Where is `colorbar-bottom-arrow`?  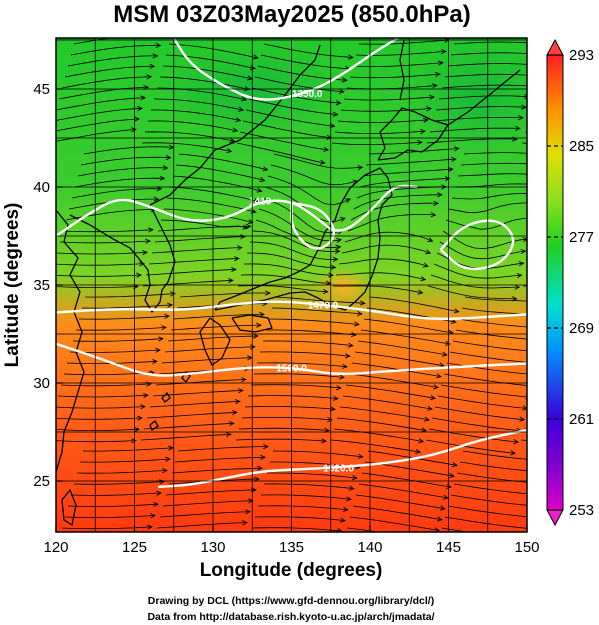
colorbar-bottom-arrow is located at coordinates (555, 518).